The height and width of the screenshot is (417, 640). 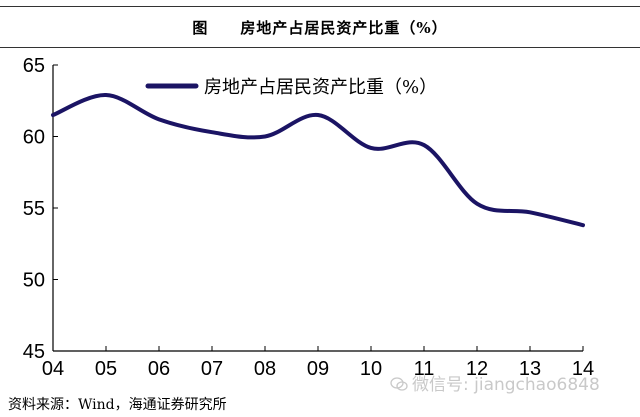 I want to click on x-tick-label: 09, so click(x=318, y=369).